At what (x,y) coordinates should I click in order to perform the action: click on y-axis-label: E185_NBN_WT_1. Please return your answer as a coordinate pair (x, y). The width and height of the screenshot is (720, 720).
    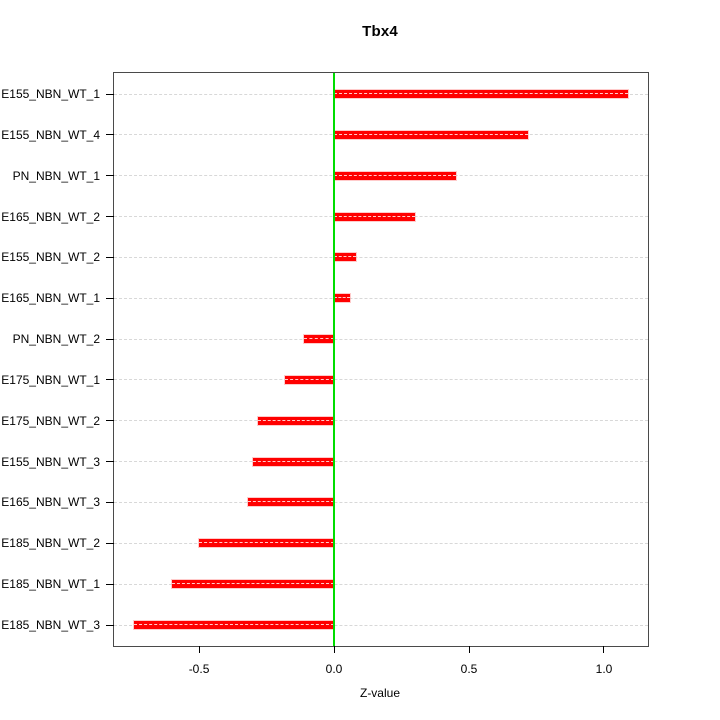
    Looking at the image, I should click on (50, 584).